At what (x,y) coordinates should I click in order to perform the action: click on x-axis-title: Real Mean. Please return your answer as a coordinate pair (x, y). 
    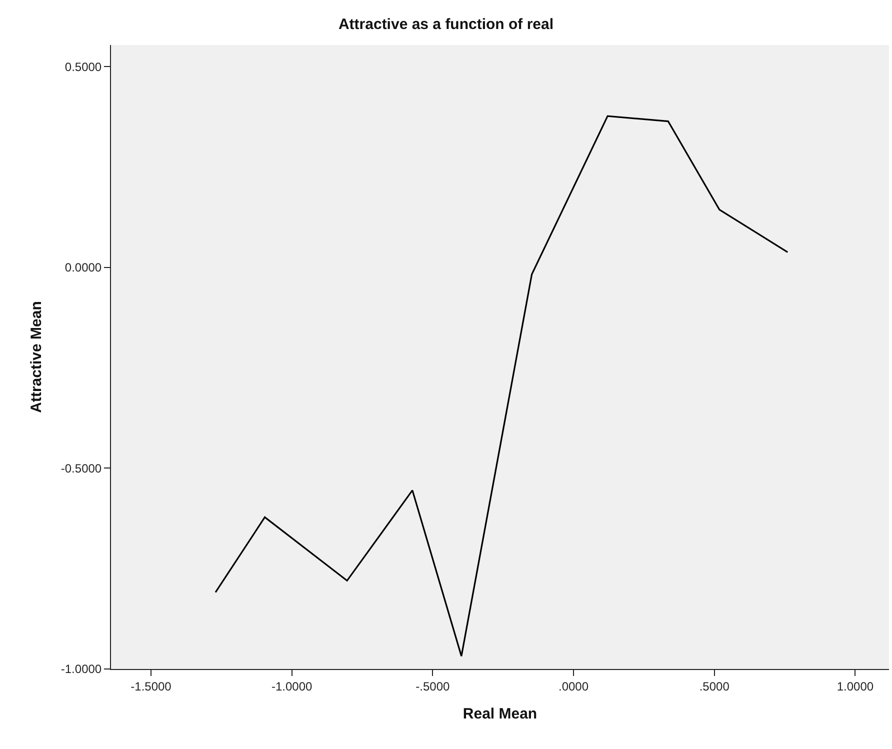
    Looking at the image, I should click on (500, 713).